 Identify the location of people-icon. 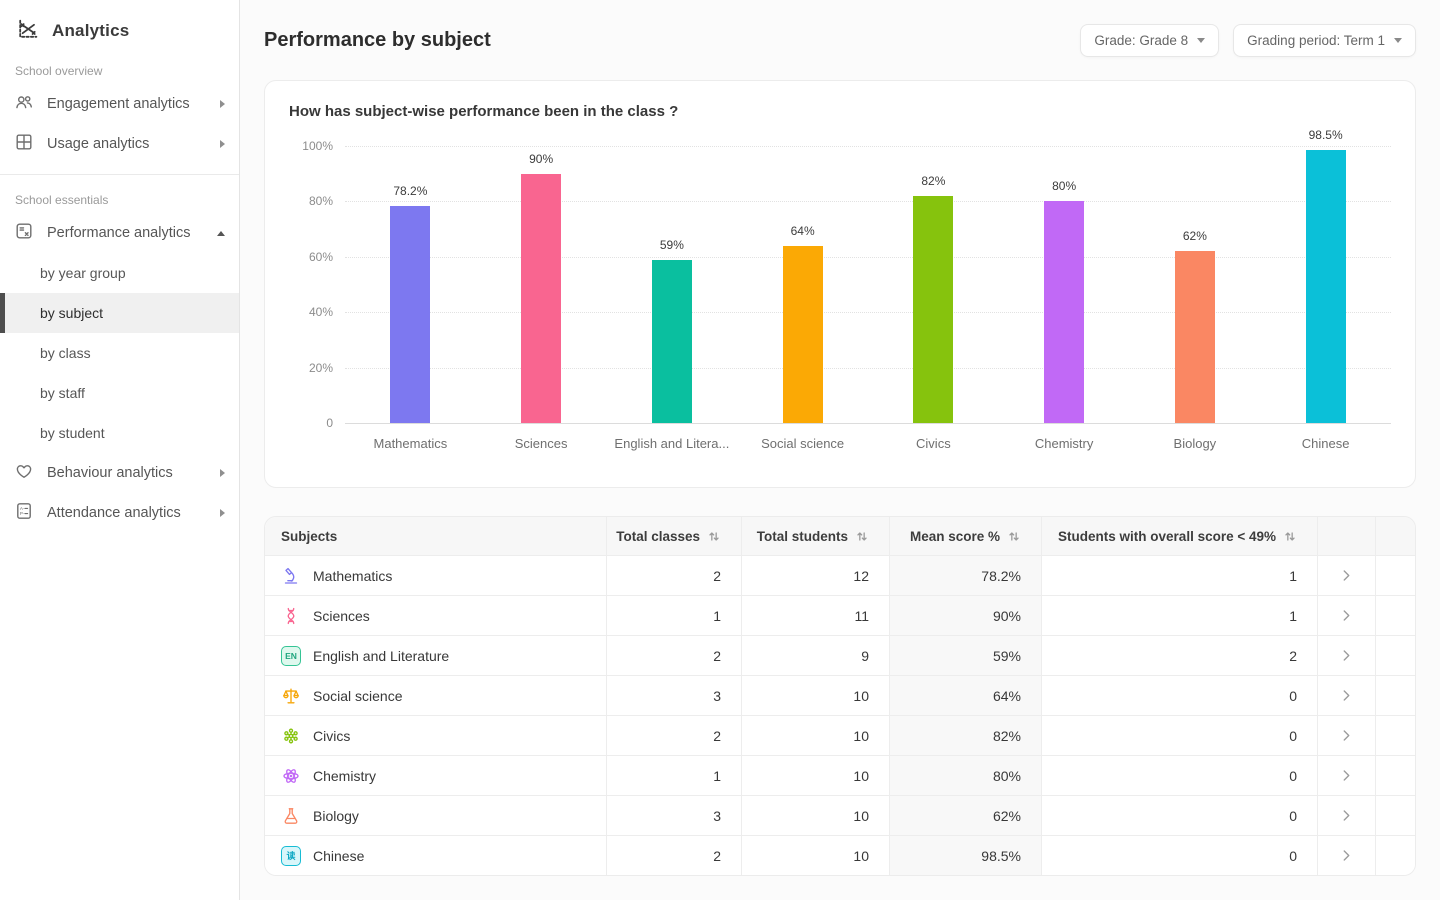
(24, 104).